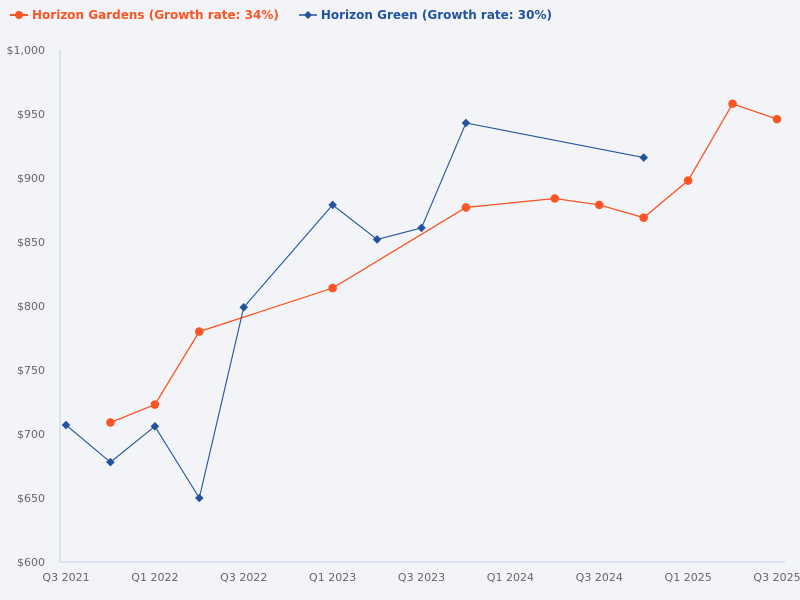  Describe the element at coordinates (31, 114) in the screenshot. I see `y-tick-label: $950` at that location.